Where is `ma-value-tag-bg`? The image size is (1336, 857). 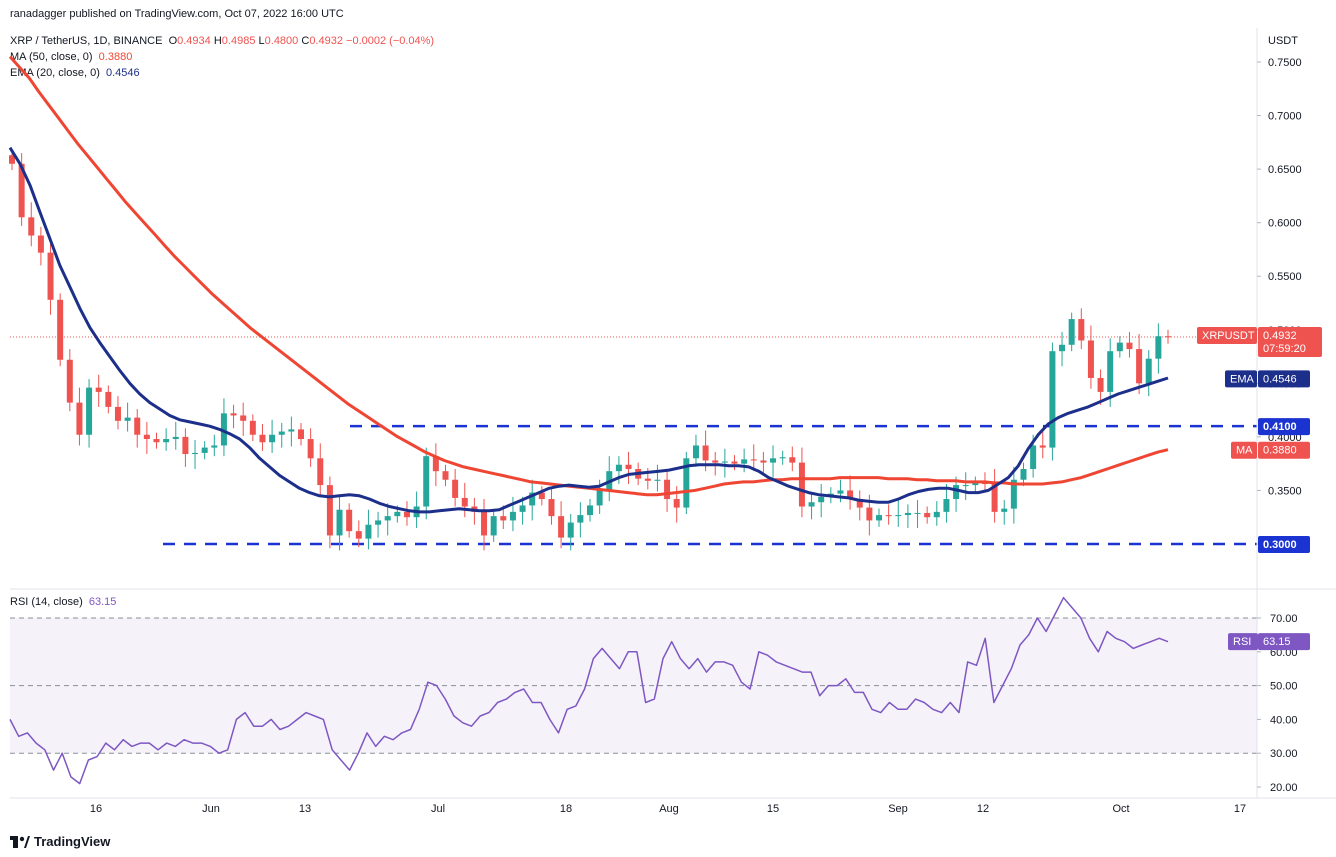
ma-value-tag-bg is located at coordinates (1284, 450).